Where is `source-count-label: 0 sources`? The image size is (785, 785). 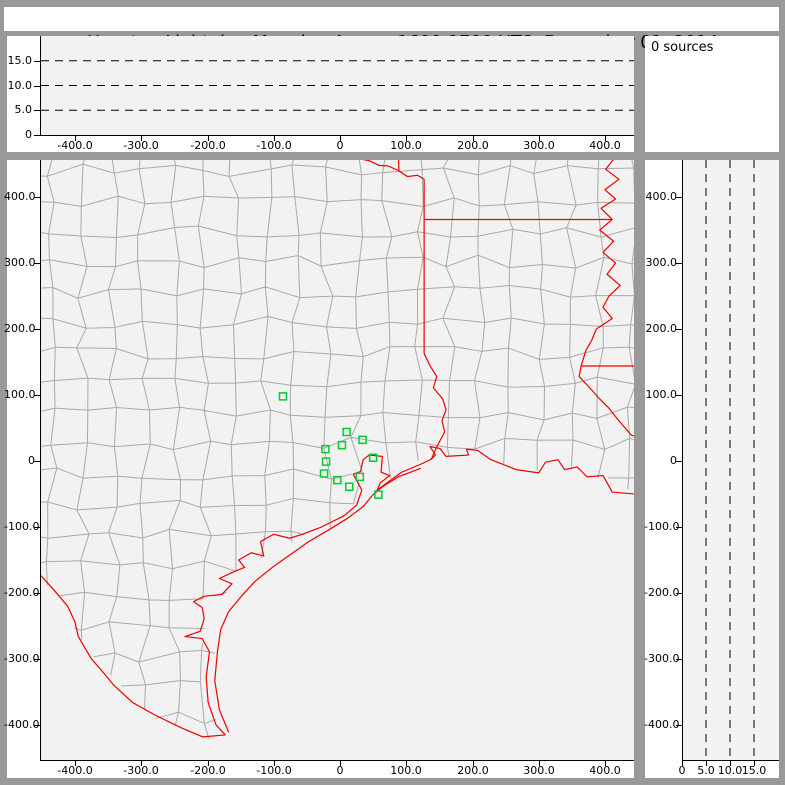 source-count-label: 0 sources is located at coordinates (682, 47).